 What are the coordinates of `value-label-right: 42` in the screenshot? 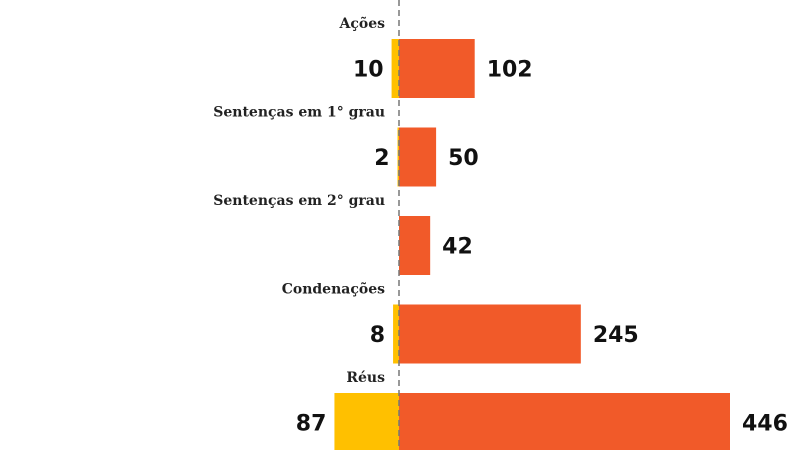 It's located at (457, 247).